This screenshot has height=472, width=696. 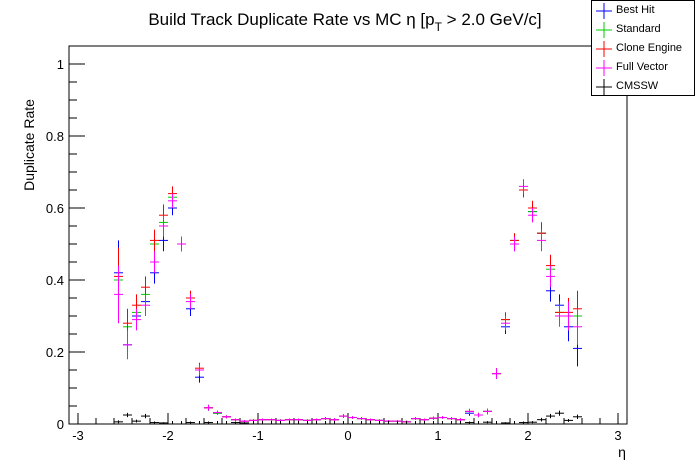 I want to click on x-axis-label: η, so click(x=622, y=452).